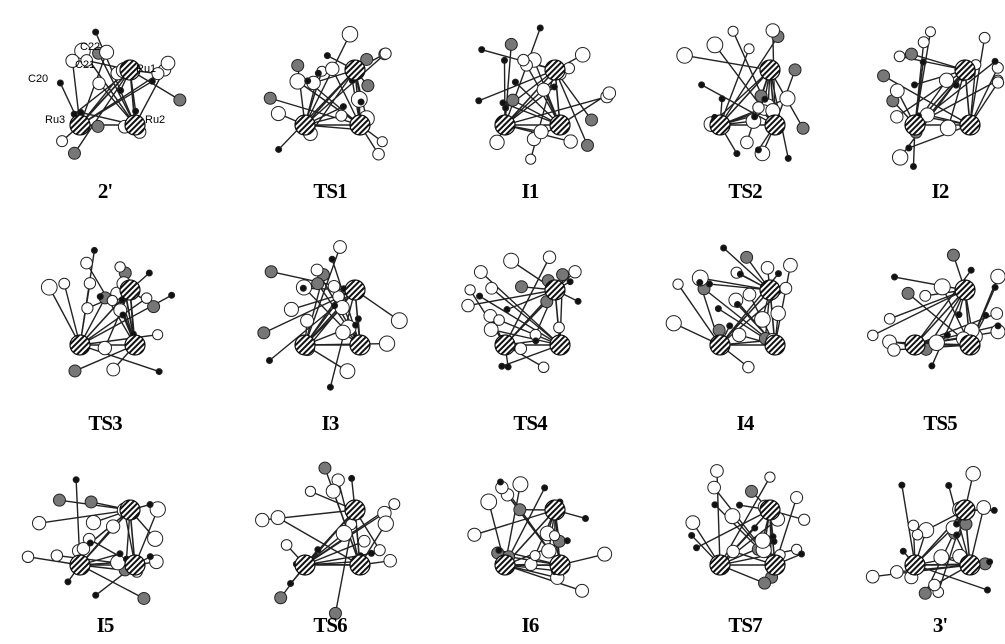 The height and width of the screenshot is (644, 1005). What do you see at coordinates (330, 423) in the screenshot?
I see `structure-label: I3` at bounding box center [330, 423].